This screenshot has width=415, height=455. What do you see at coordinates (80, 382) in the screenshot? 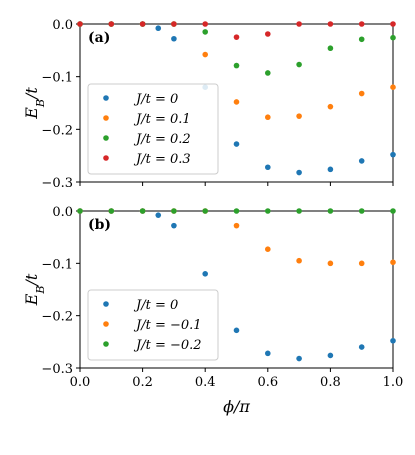
I see `x-tick-label: 0.0` at bounding box center [80, 382].